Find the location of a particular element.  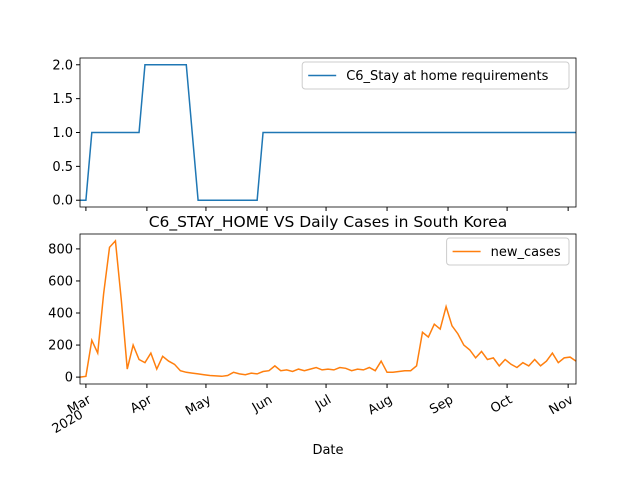

y-tick-label: 0.5 is located at coordinates (62, 167).